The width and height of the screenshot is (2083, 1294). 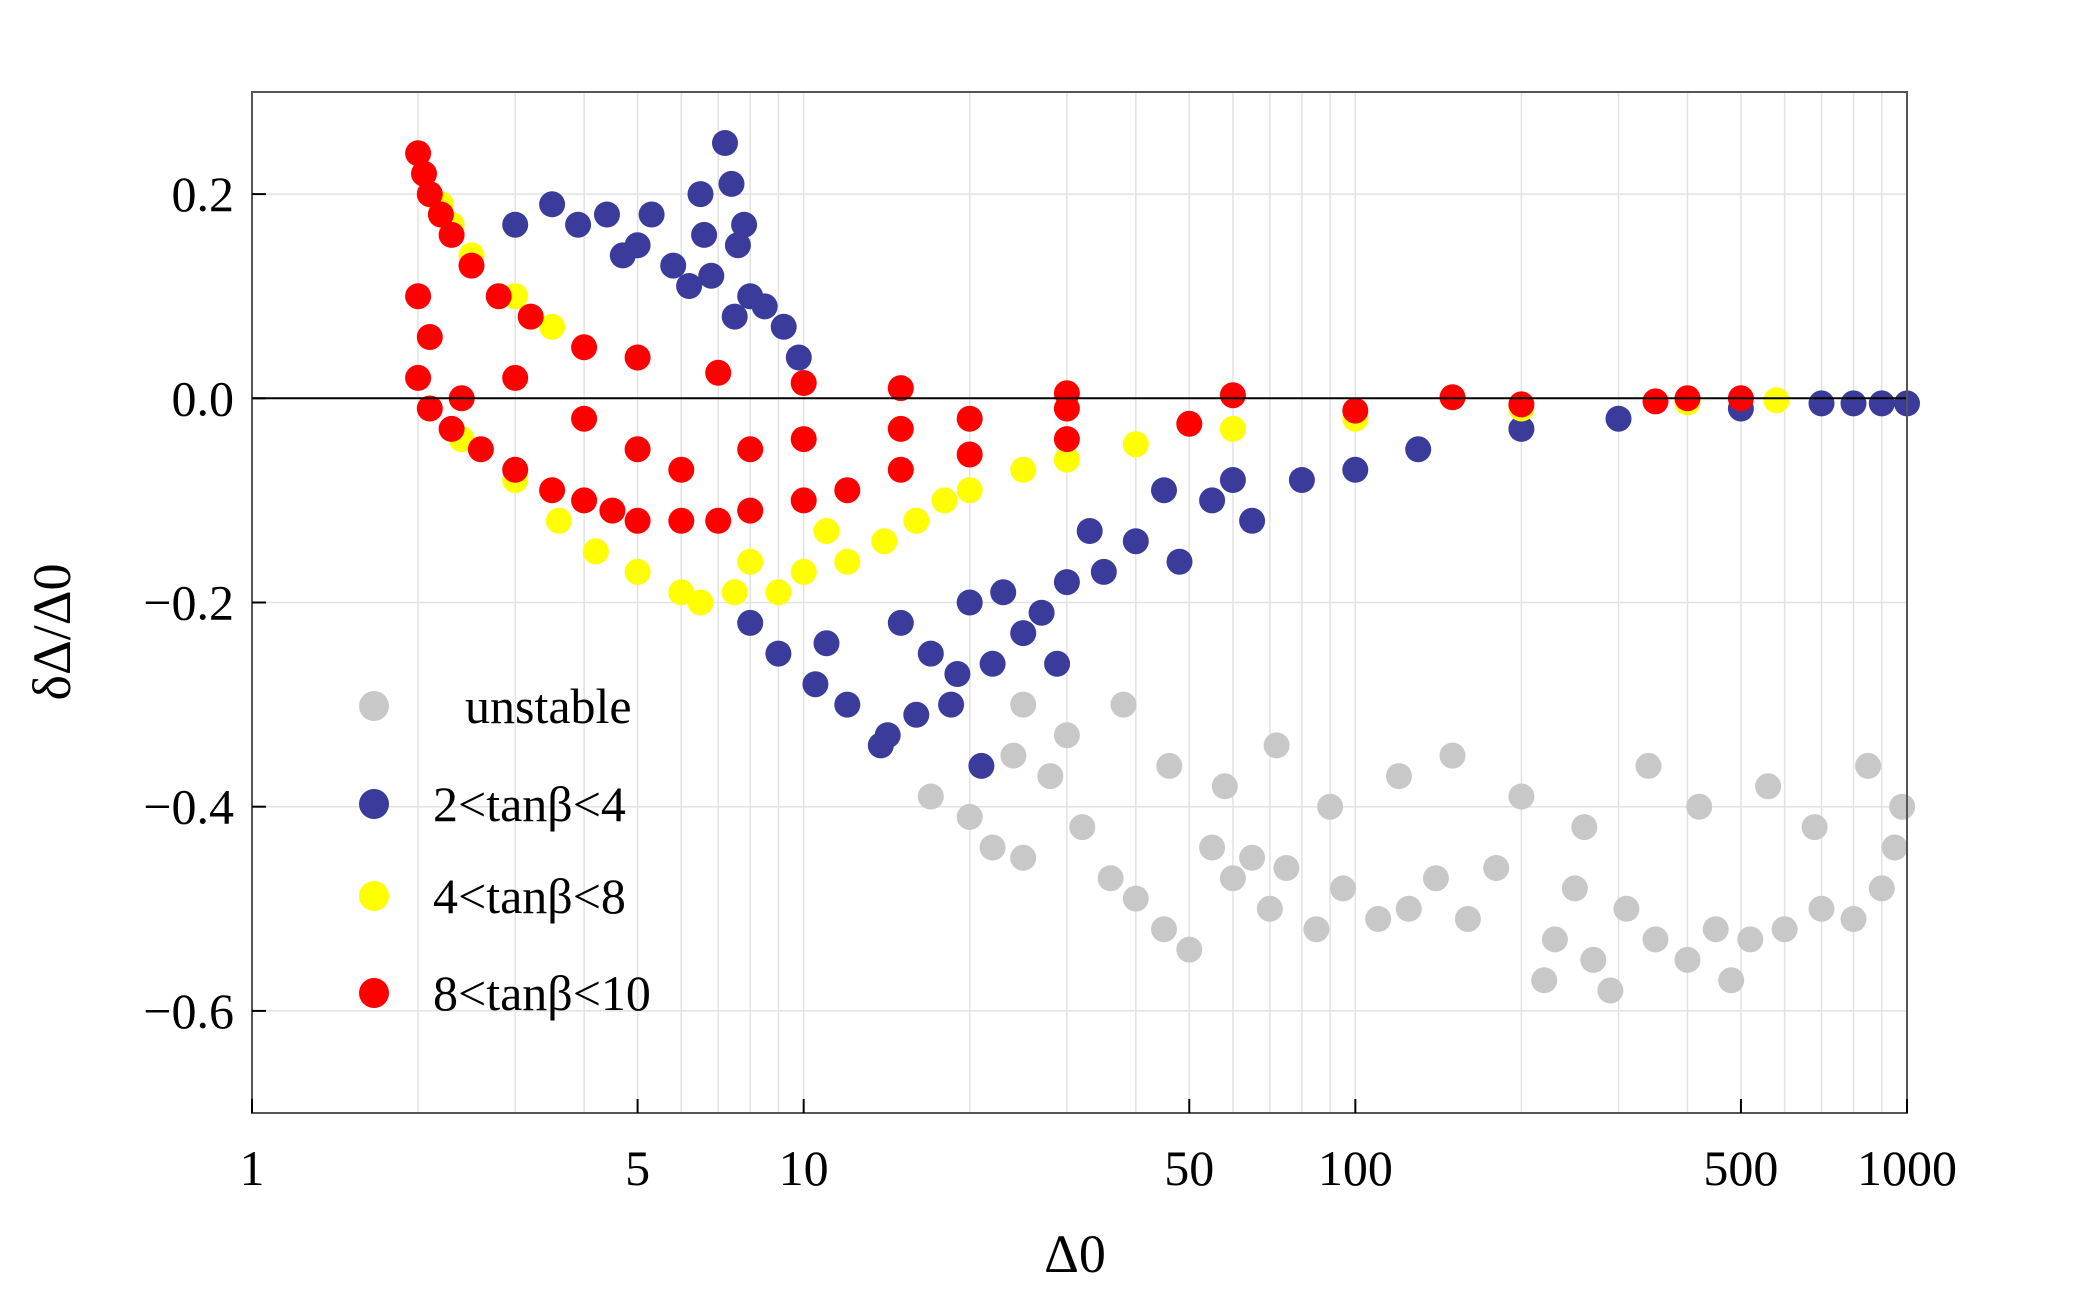 What do you see at coordinates (548, 706) in the screenshot?
I see `legend-label: unstable` at bounding box center [548, 706].